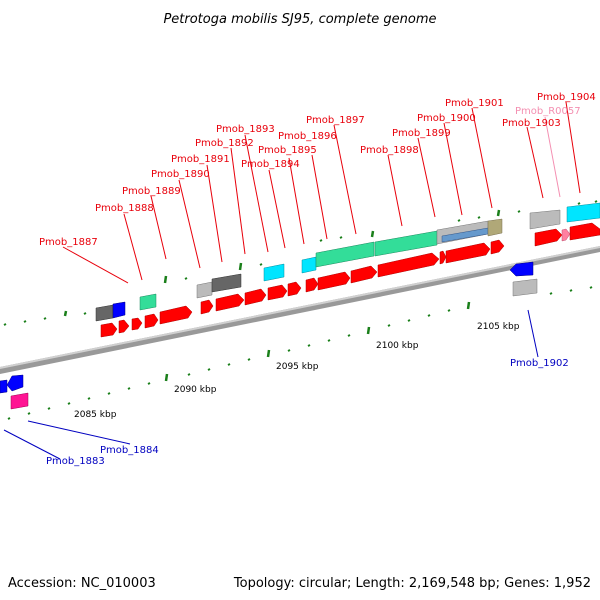  What do you see at coordinates (151, 191) in the screenshot?
I see `gene-label-pmob-1889: Pmob_1889` at bounding box center [151, 191].